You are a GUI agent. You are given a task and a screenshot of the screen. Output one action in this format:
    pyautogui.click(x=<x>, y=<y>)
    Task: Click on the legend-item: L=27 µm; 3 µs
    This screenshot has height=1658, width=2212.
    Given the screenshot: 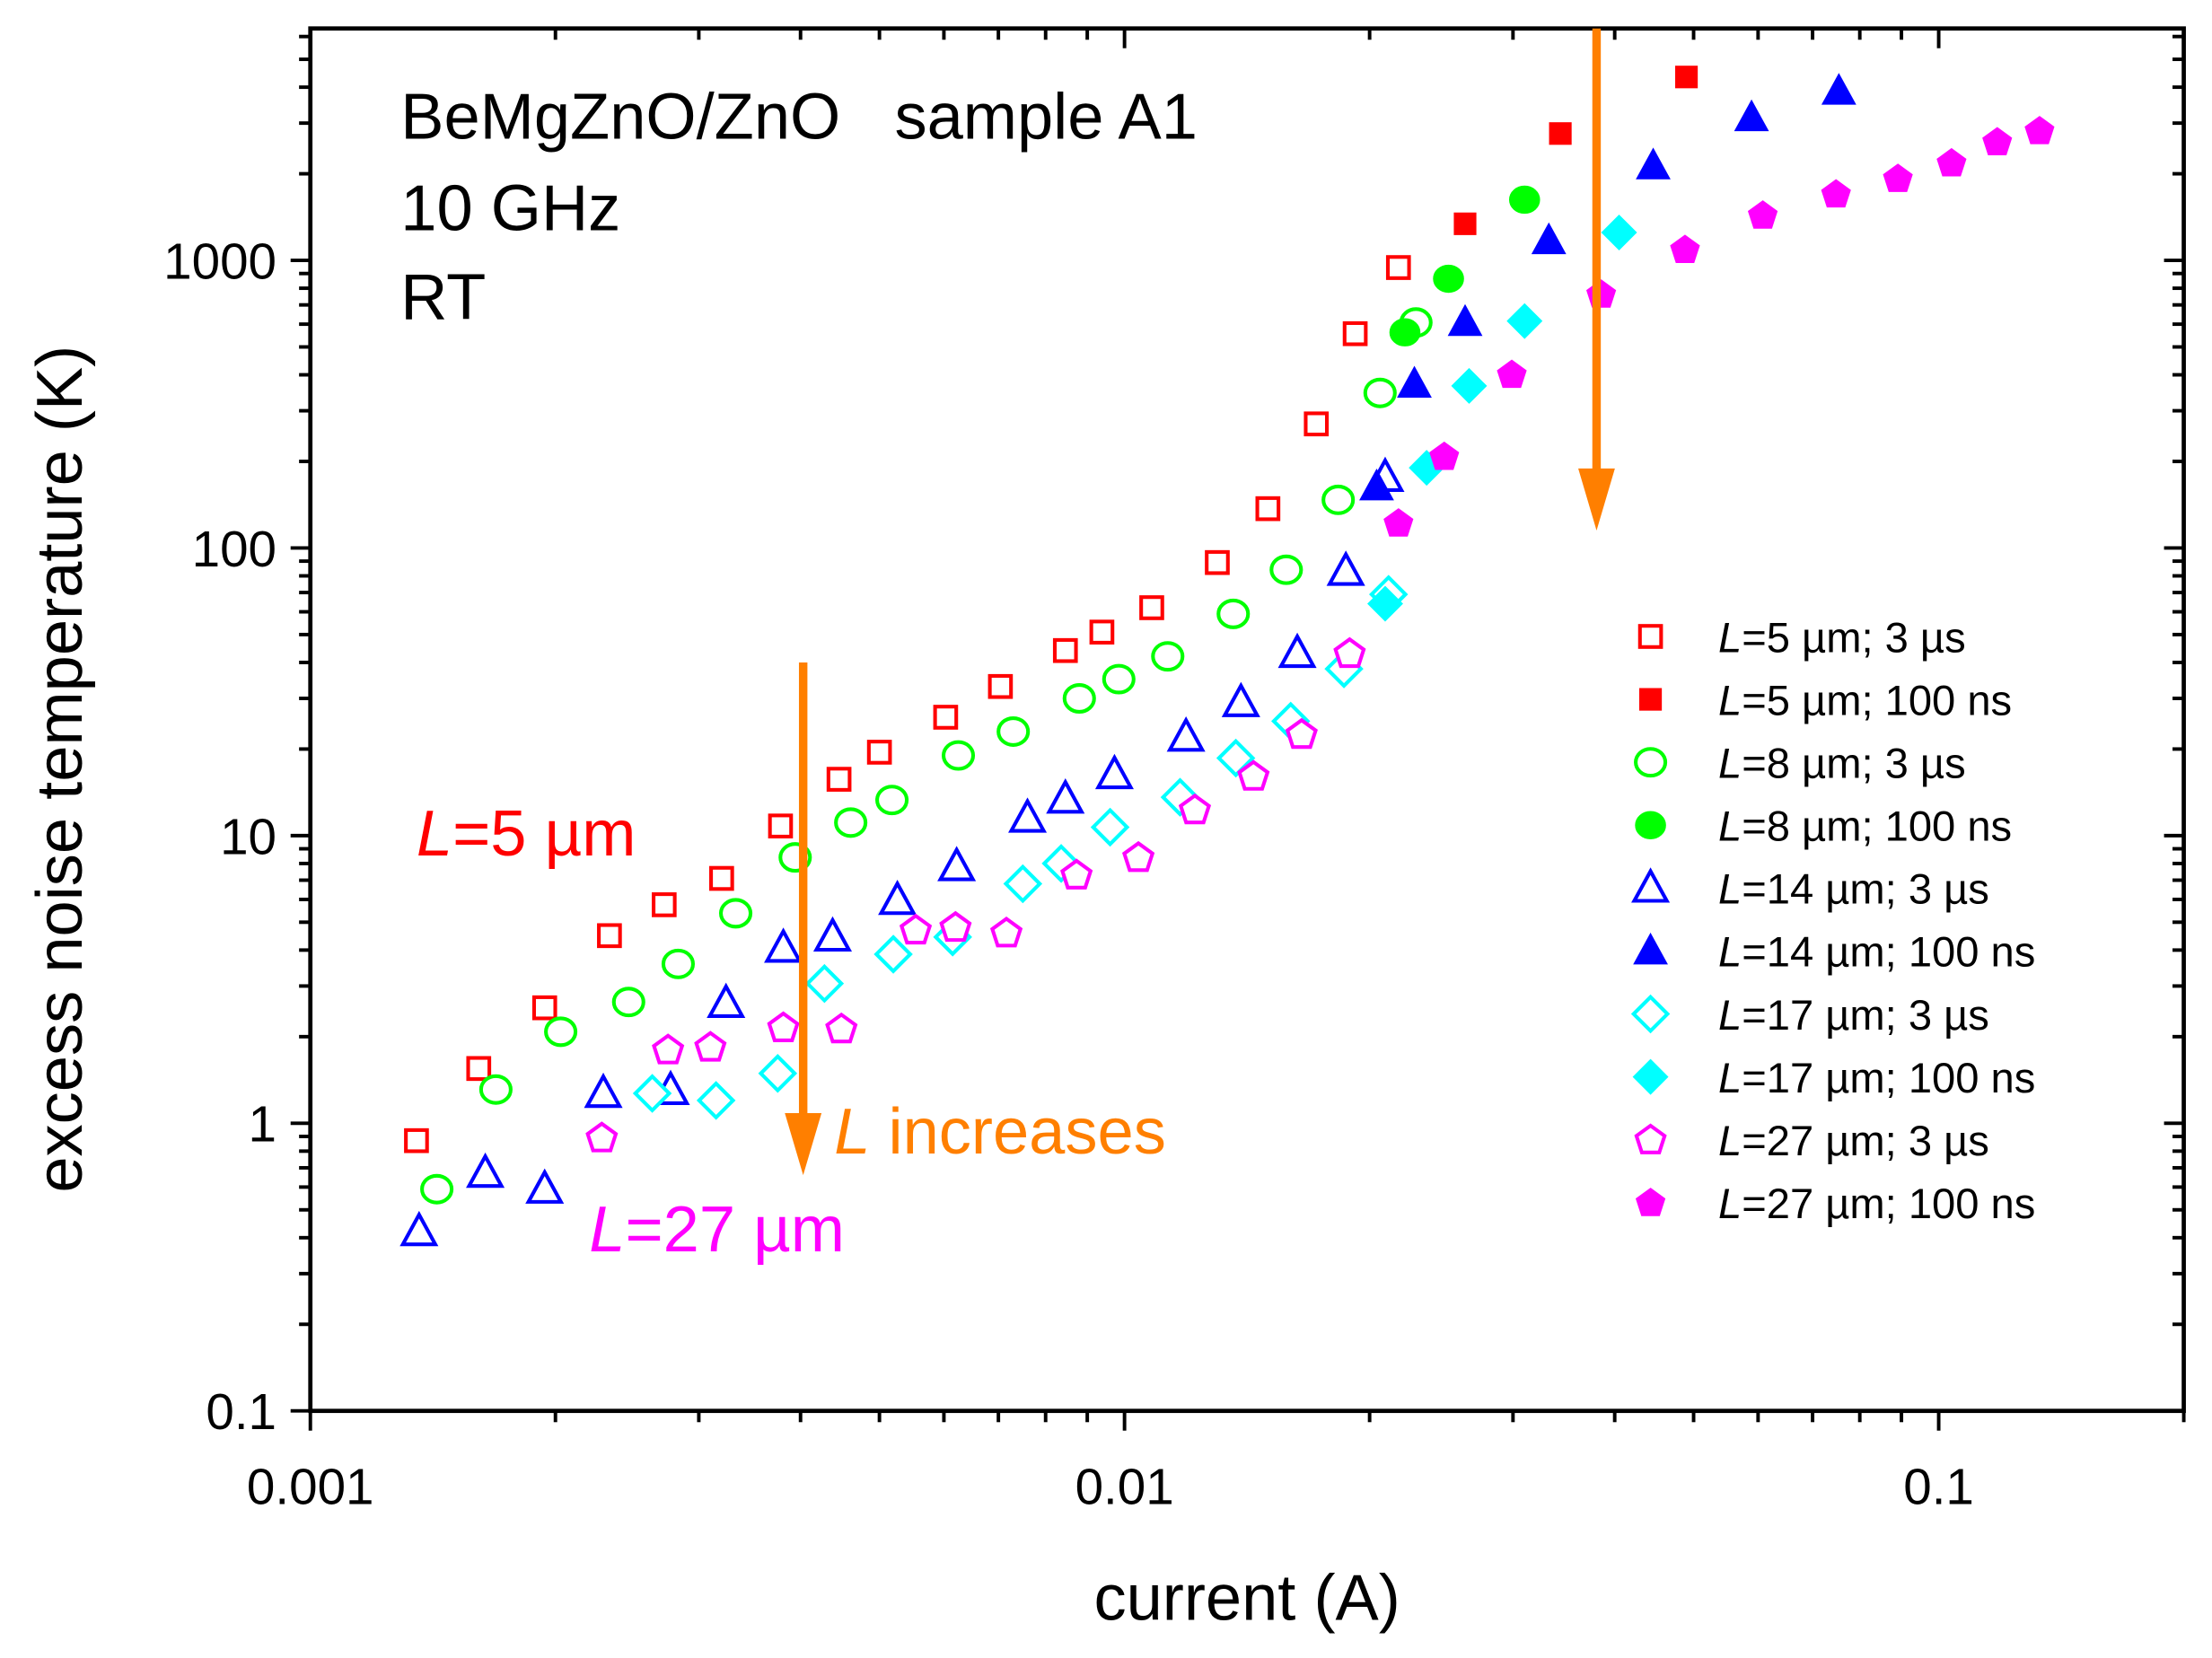 What is the action you would take?
    pyautogui.click(x=1811, y=1140)
    